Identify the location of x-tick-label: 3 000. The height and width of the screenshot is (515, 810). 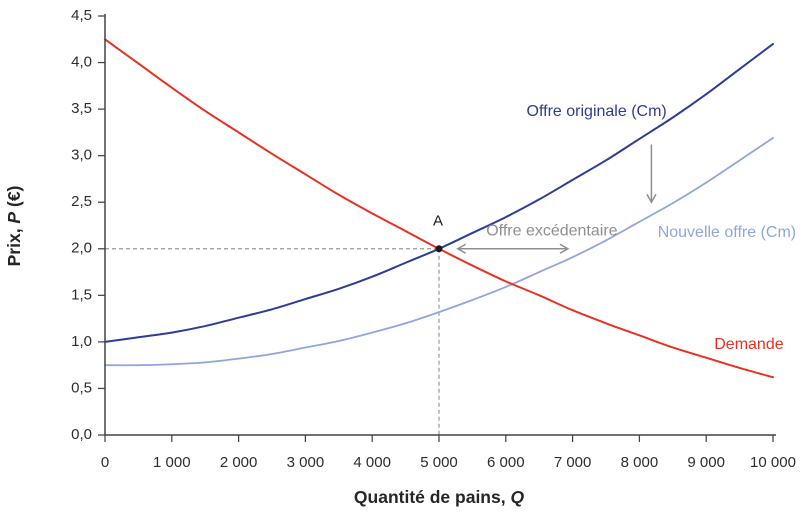
(306, 462).